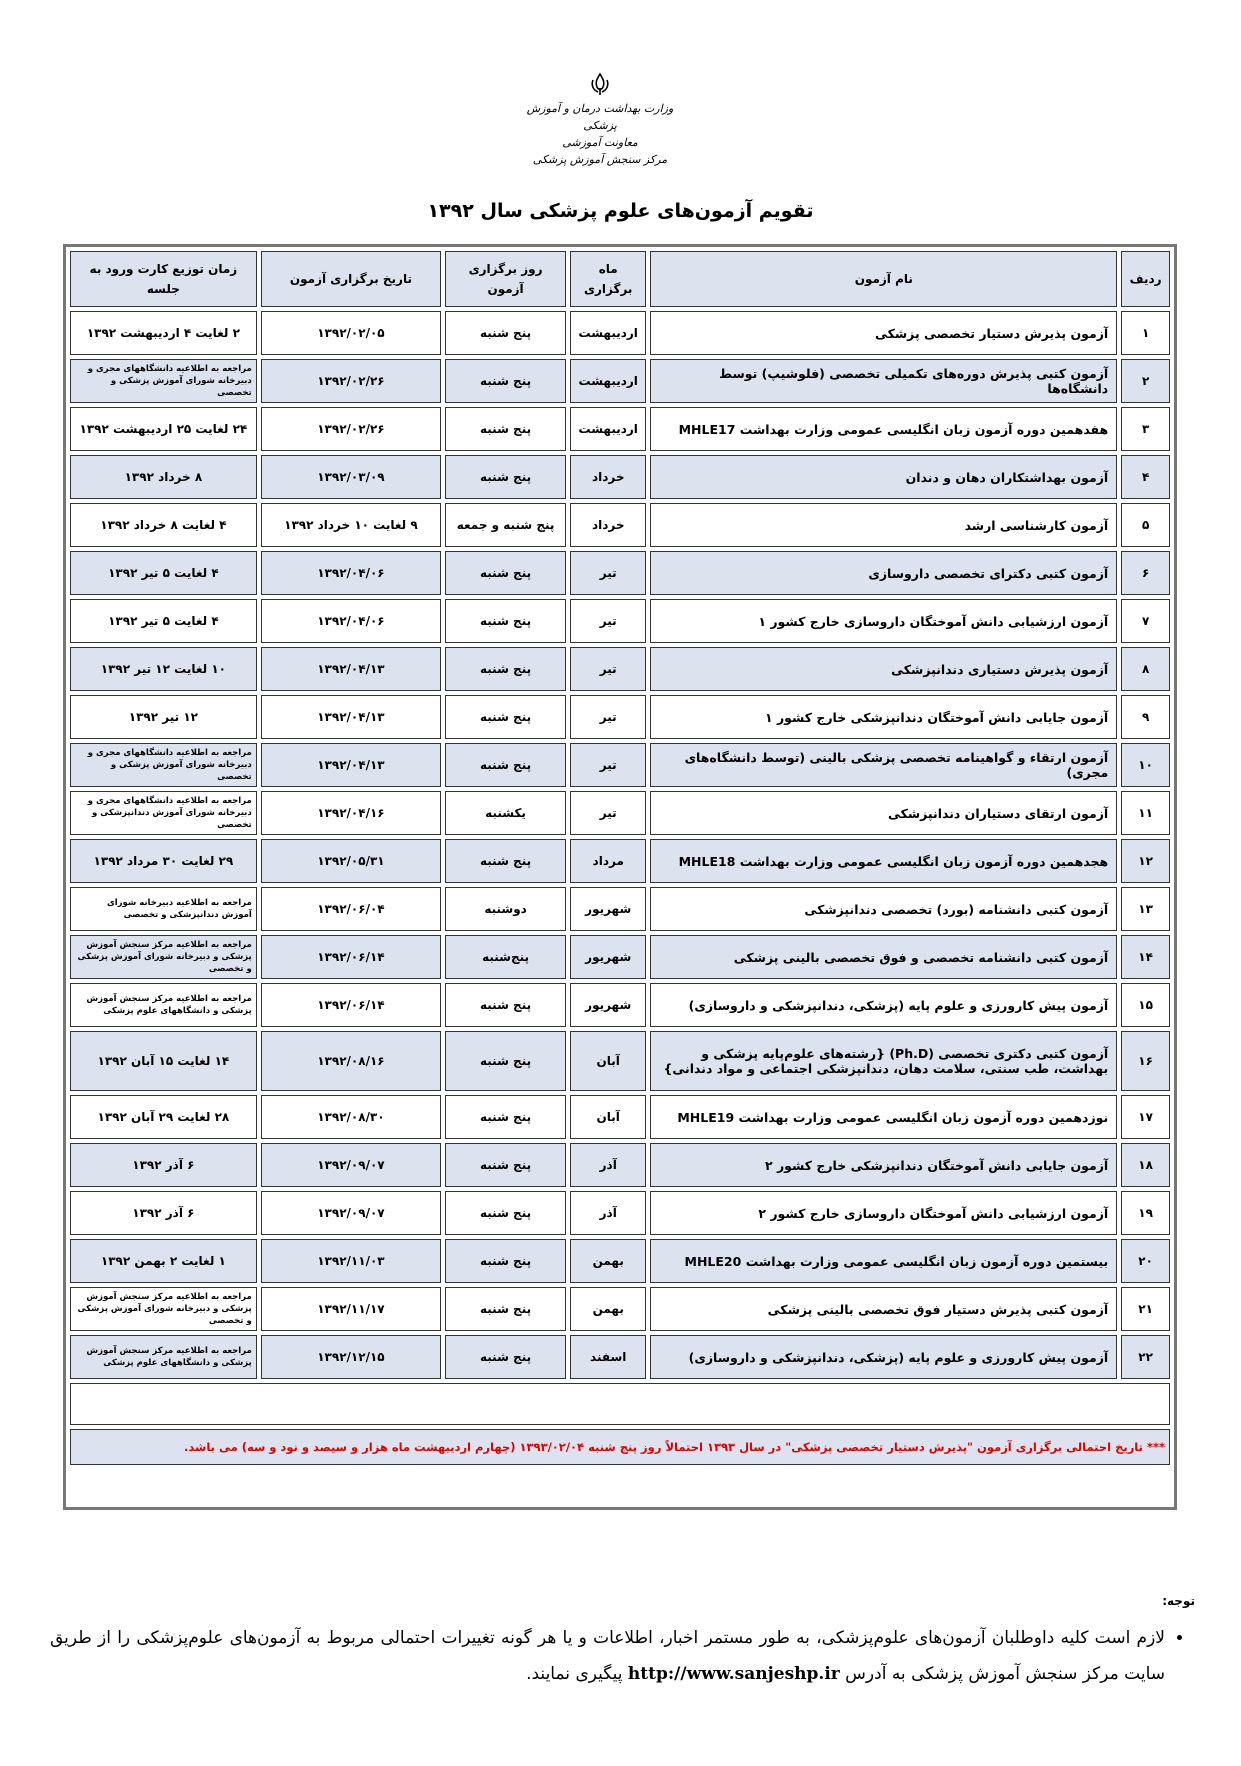  What do you see at coordinates (1145, 909) in the screenshot?
I see `table-cell: ۱۳` at bounding box center [1145, 909].